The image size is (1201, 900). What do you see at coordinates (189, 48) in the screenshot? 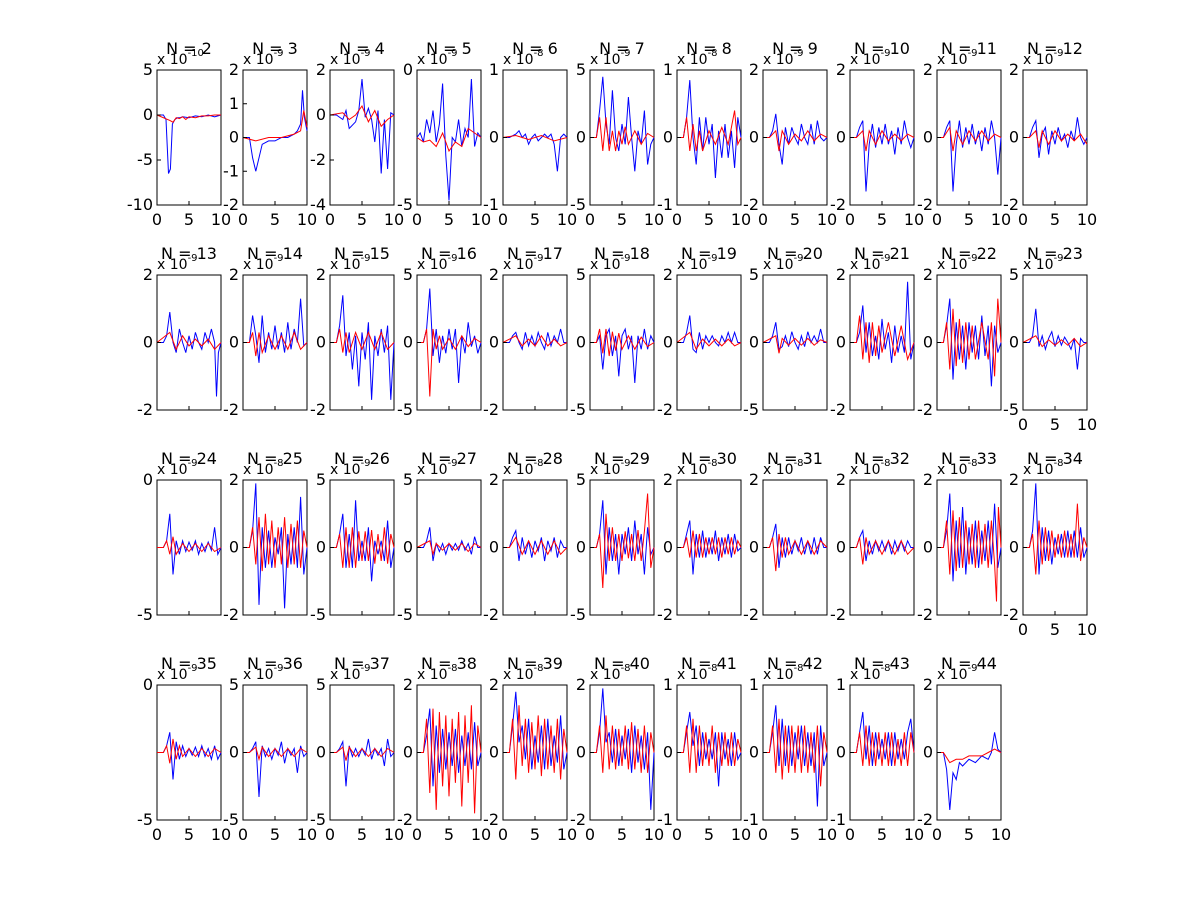
I see `subplot-title: N = 2` at bounding box center [189, 48].